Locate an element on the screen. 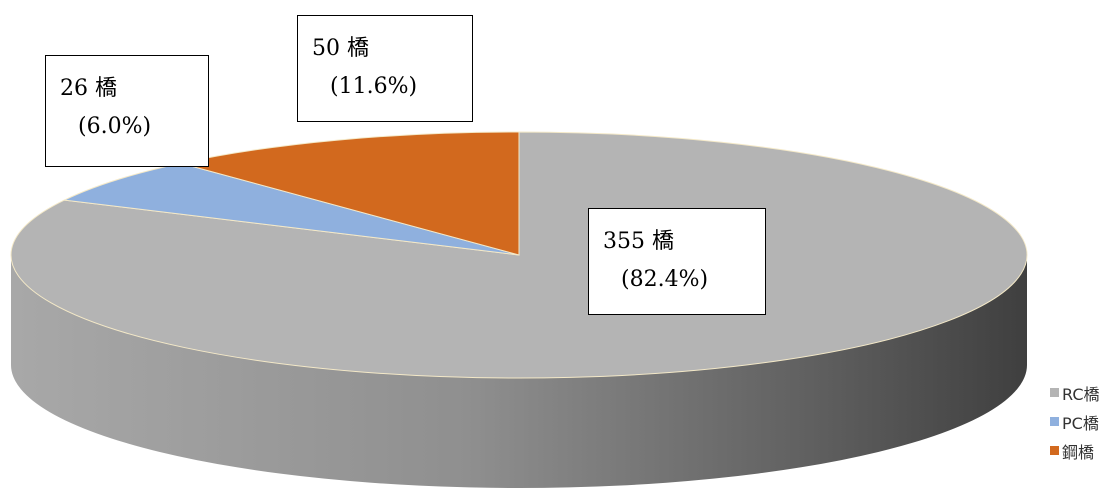  percent-label-pc: (6.0%) is located at coordinates (115, 126).